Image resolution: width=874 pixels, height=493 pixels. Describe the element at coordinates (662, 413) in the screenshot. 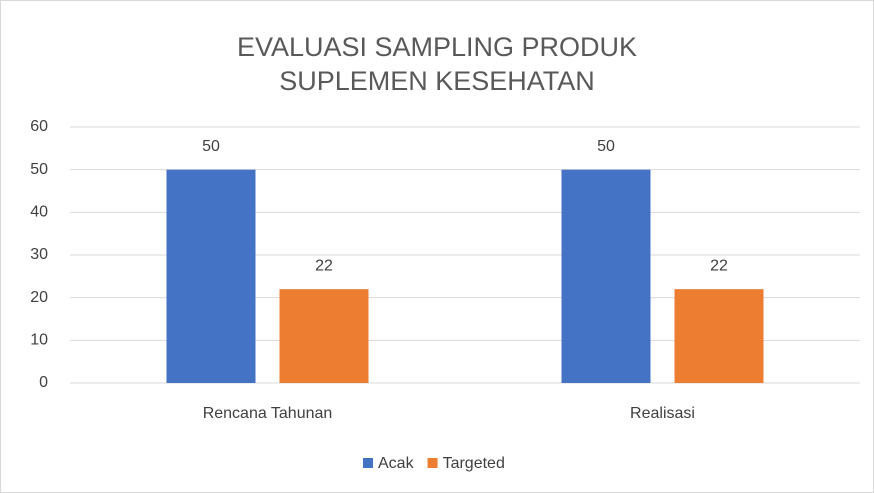

I see `x-tick-label: Realisasi` at that location.